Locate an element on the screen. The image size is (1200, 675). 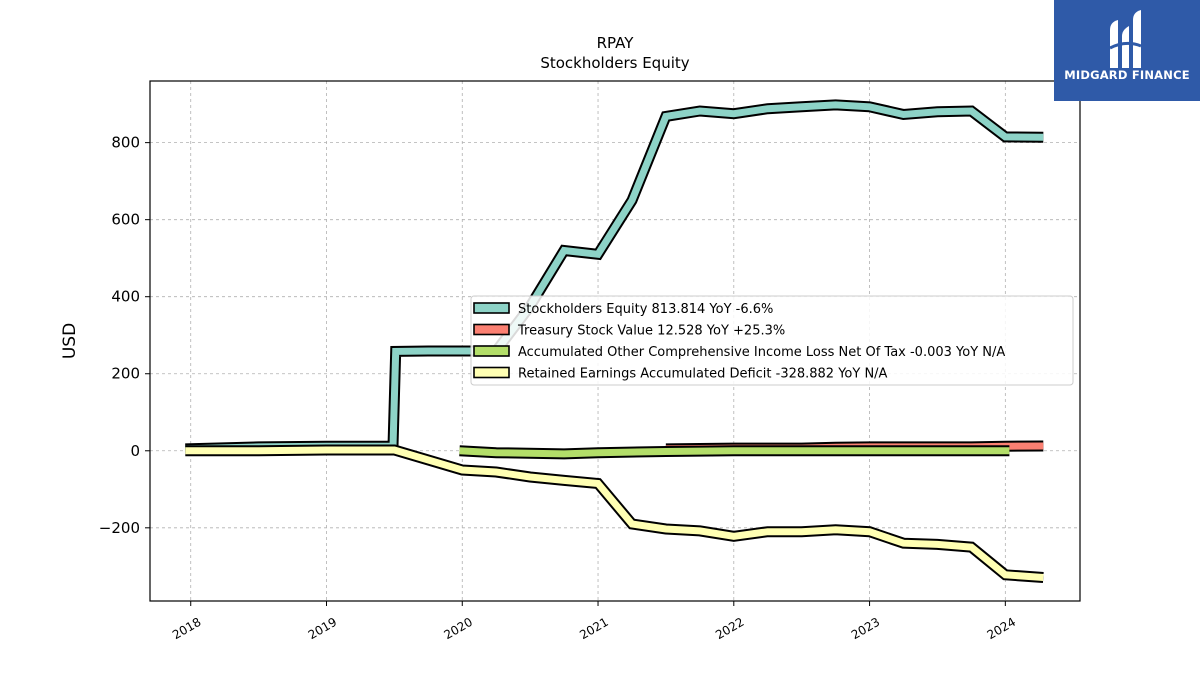
chart-title: RPAY is located at coordinates (616, 43).